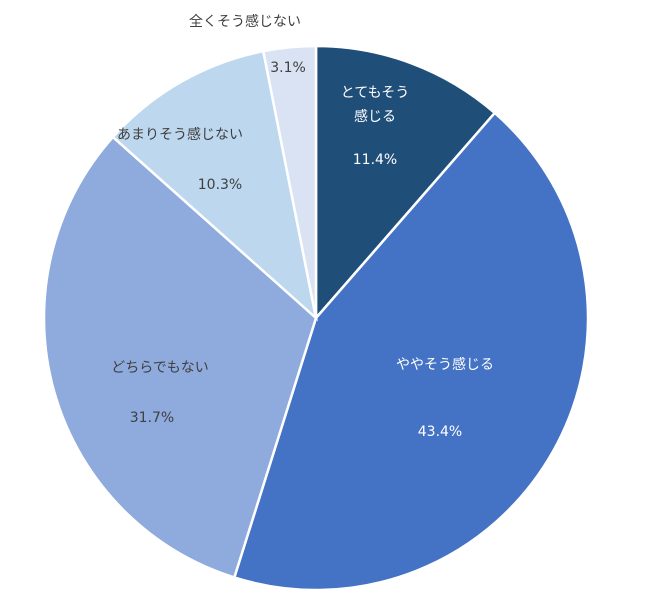 This screenshot has width=650, height=607. Describe the element at coordinates (245, 22) in the screenshot. I see `slice-label: 全くそう感じない` at that location.